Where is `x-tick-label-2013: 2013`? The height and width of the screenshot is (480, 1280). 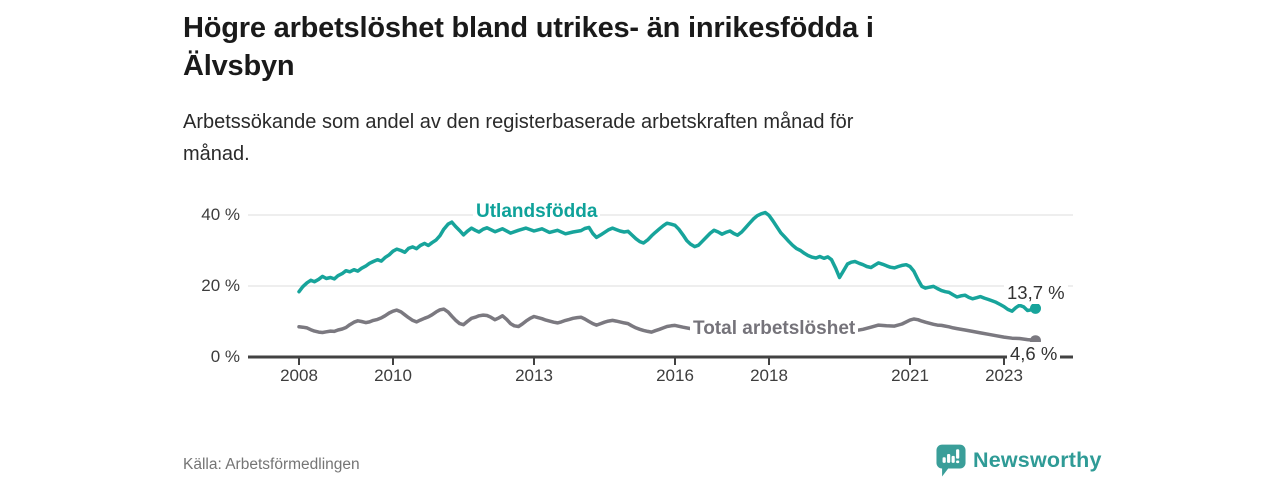 x-tick-label-2013: 2013 is located at coordinates (534, 375).